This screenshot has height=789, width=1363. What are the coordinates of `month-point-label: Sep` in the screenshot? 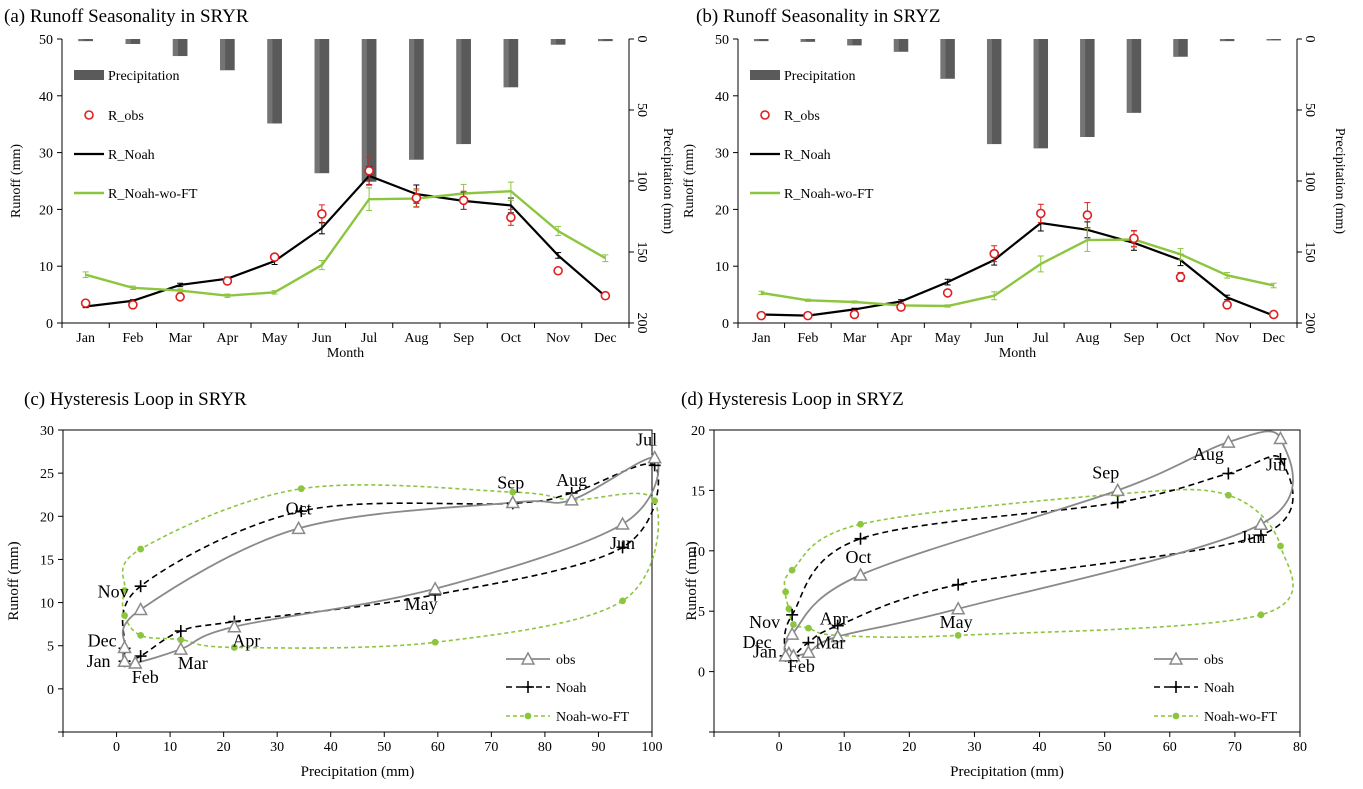 It's located at (1105, 472).